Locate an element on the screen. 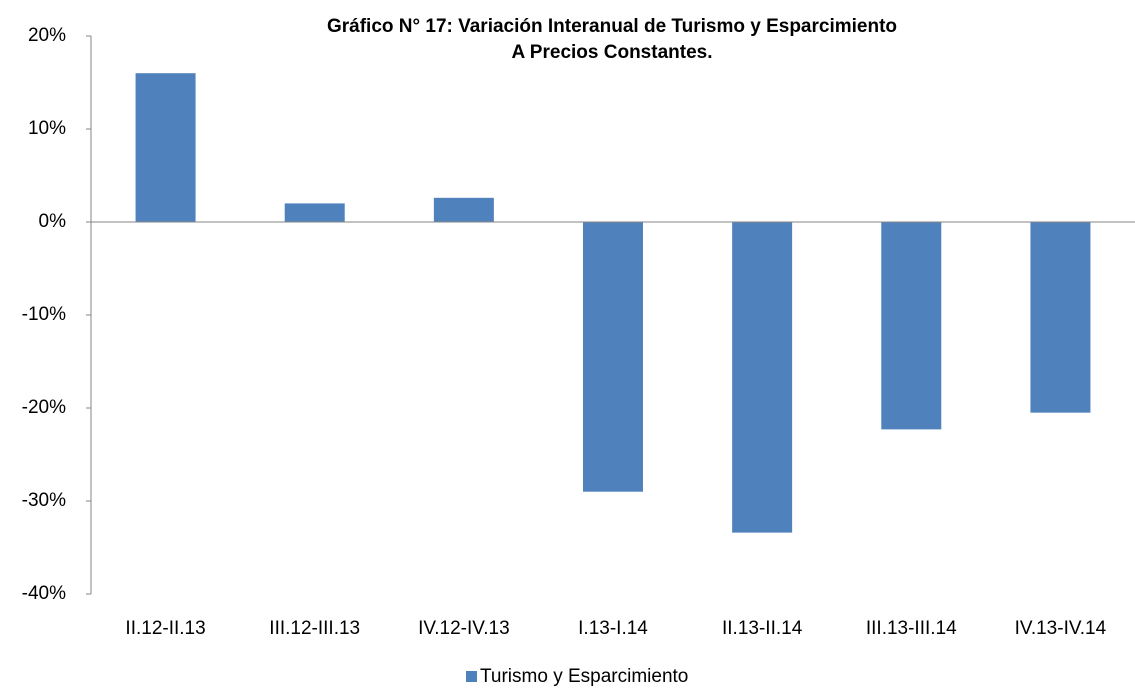 The image size is (1135, 688). y-tick-label: -10% is located at coordinates (44, 314).